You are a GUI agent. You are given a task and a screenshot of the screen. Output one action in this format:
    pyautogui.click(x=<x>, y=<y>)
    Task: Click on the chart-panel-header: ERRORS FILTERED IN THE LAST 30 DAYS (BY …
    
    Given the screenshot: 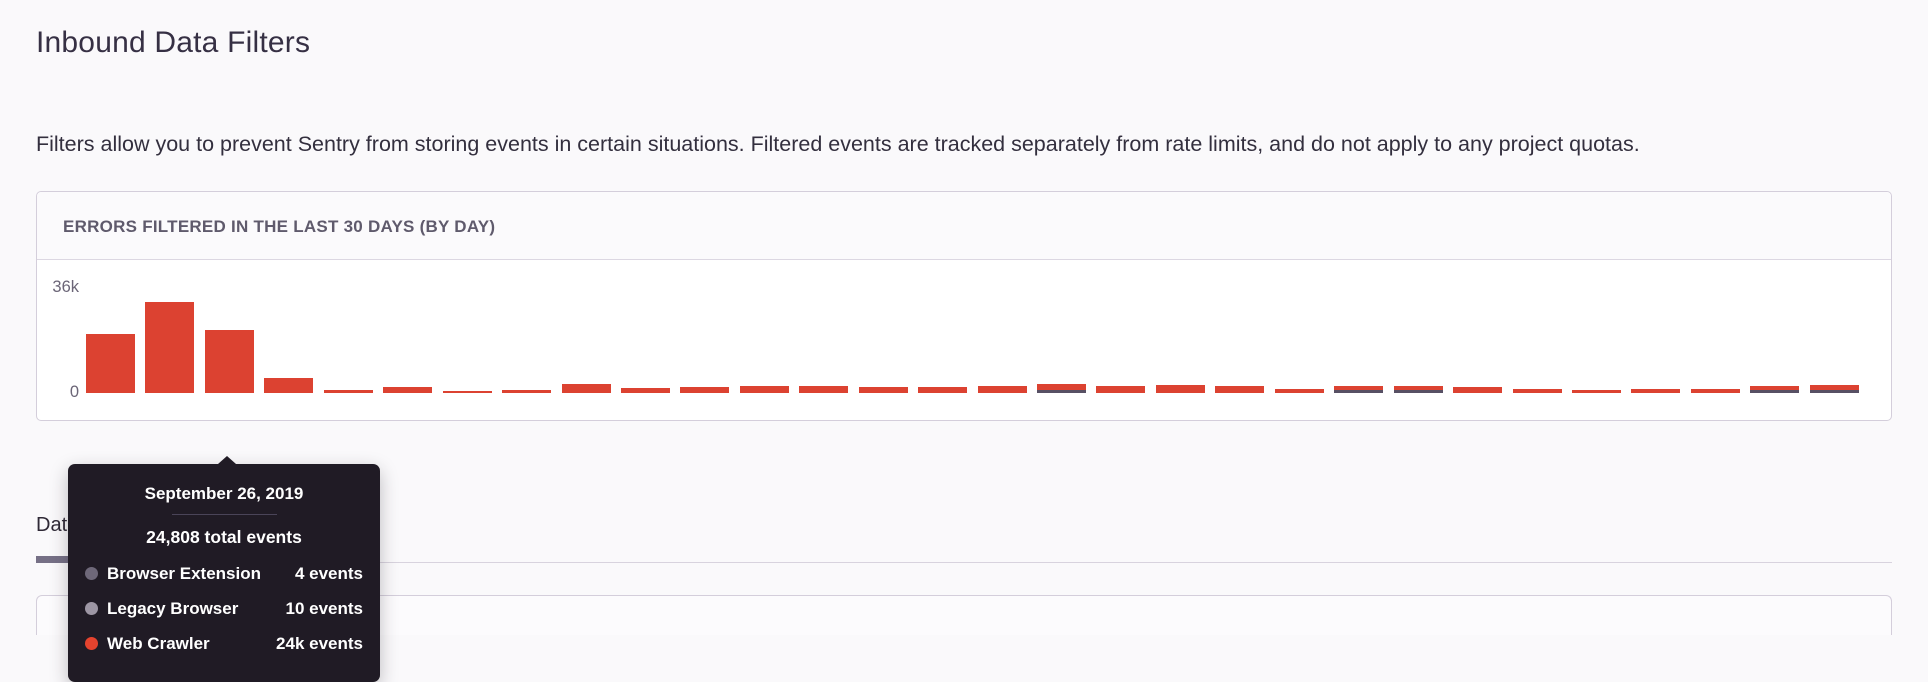 What is the action you would take?
    pyautogui.click(x=964, y=225)
    